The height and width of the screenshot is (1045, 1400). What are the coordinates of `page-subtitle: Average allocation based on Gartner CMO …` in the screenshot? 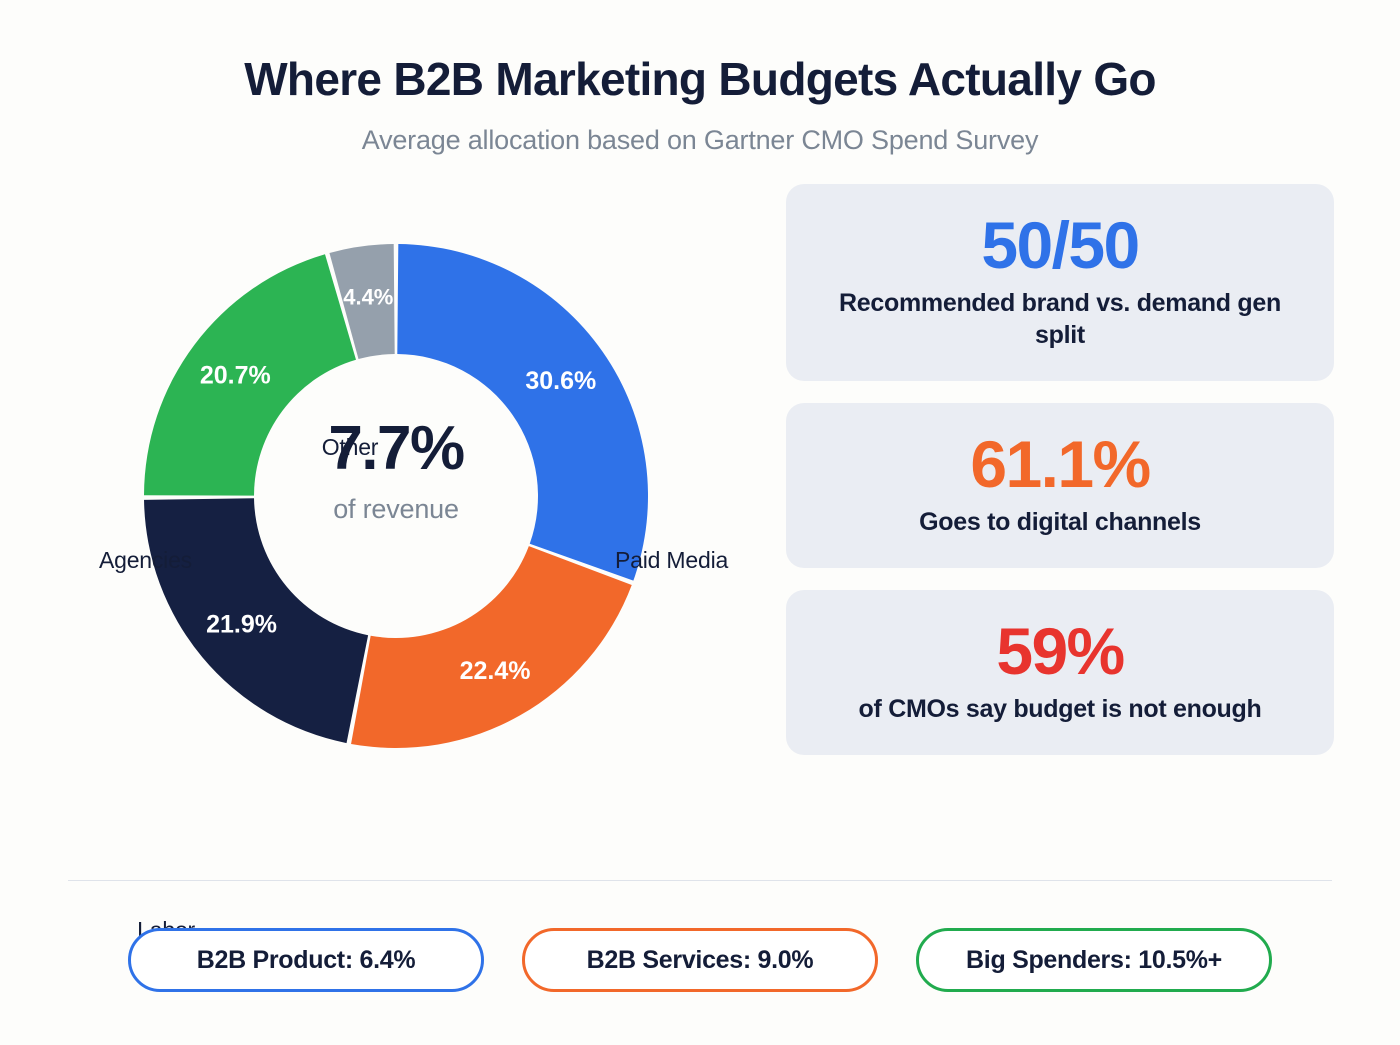 It's located at (700, 139).